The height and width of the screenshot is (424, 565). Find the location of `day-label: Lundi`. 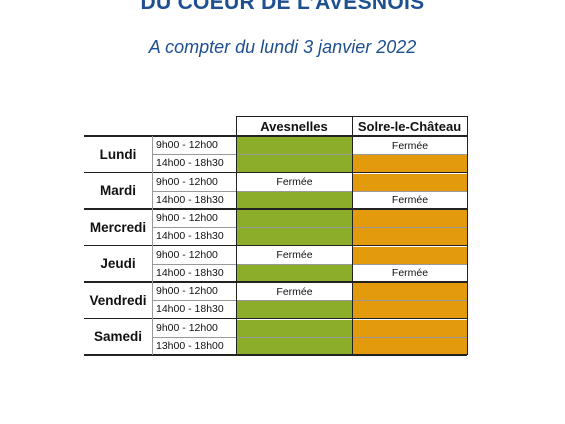

day-label: Lundi is located at coordinates (118, 154).